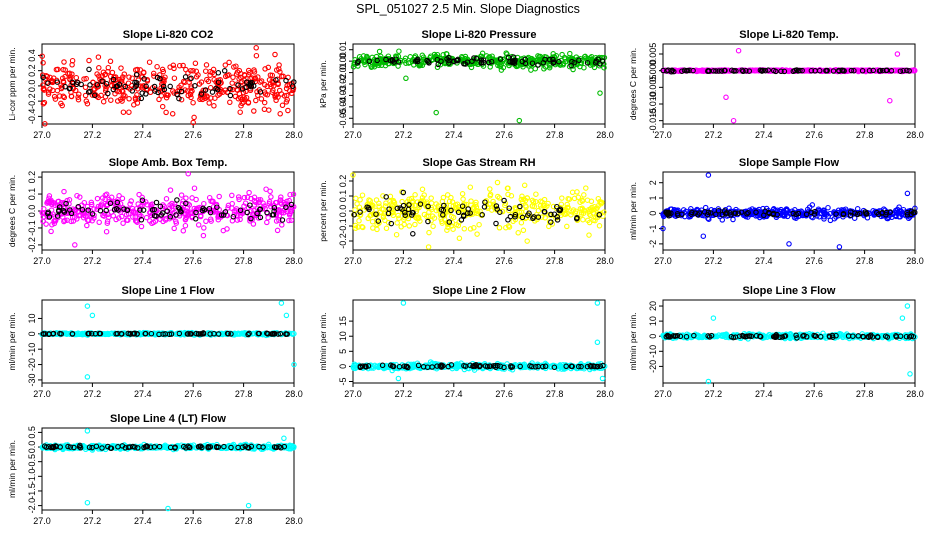  What do you see at coordinates (653, 351) in the screenshot?
I see `y-tick-label: -10` at bounding box center [653, 351].